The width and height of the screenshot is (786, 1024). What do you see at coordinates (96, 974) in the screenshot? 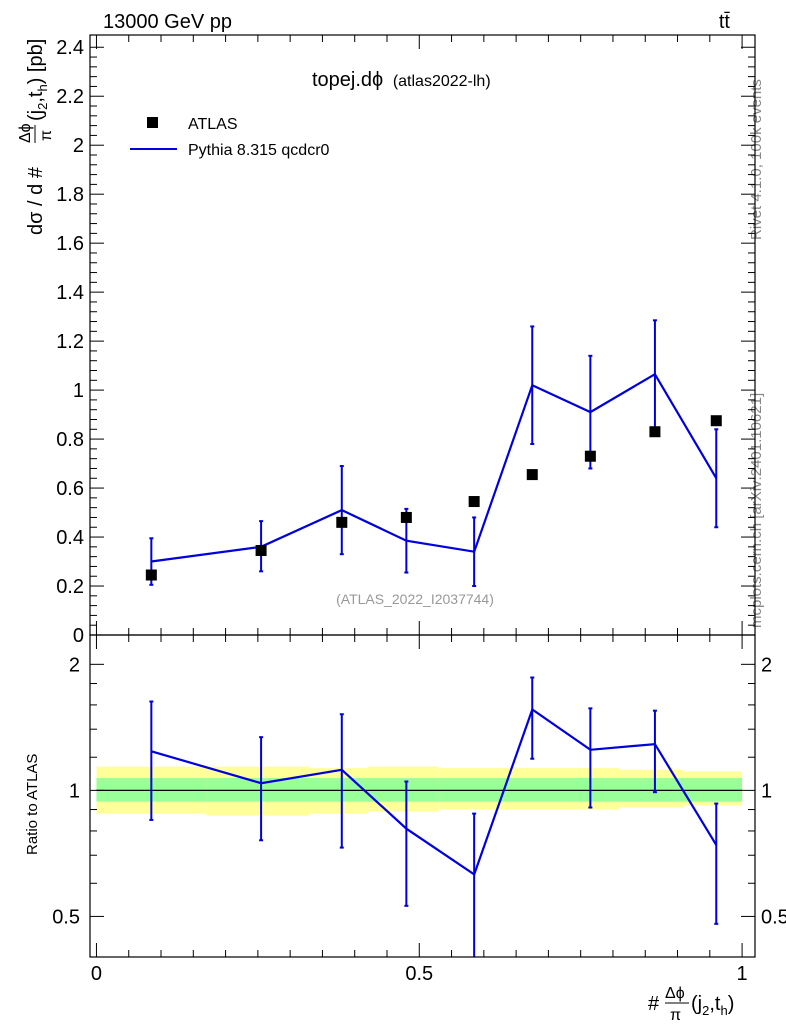
I see `ratio-xtick-label: 0` at bounding box center [96, 974].